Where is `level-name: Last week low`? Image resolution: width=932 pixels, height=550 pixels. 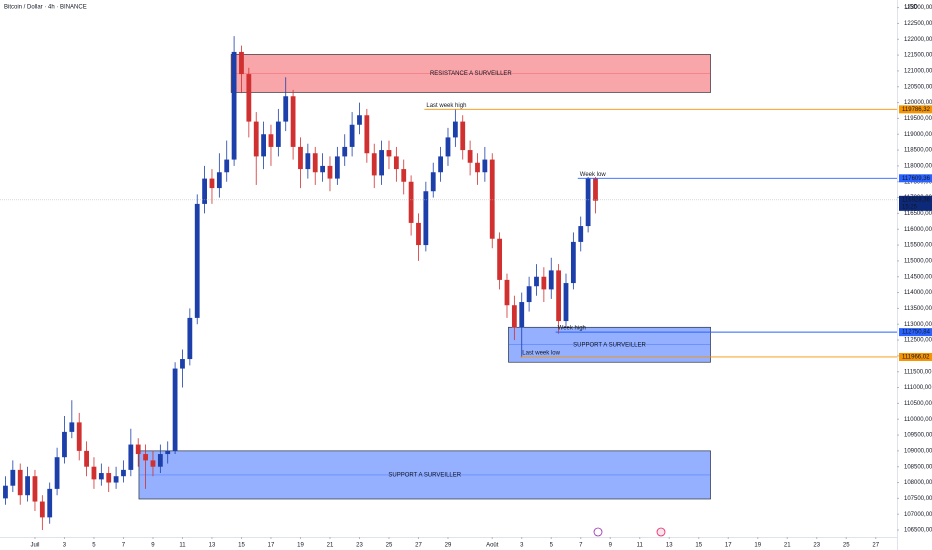 level-name: Last week low is located at coordinates (541, 354).